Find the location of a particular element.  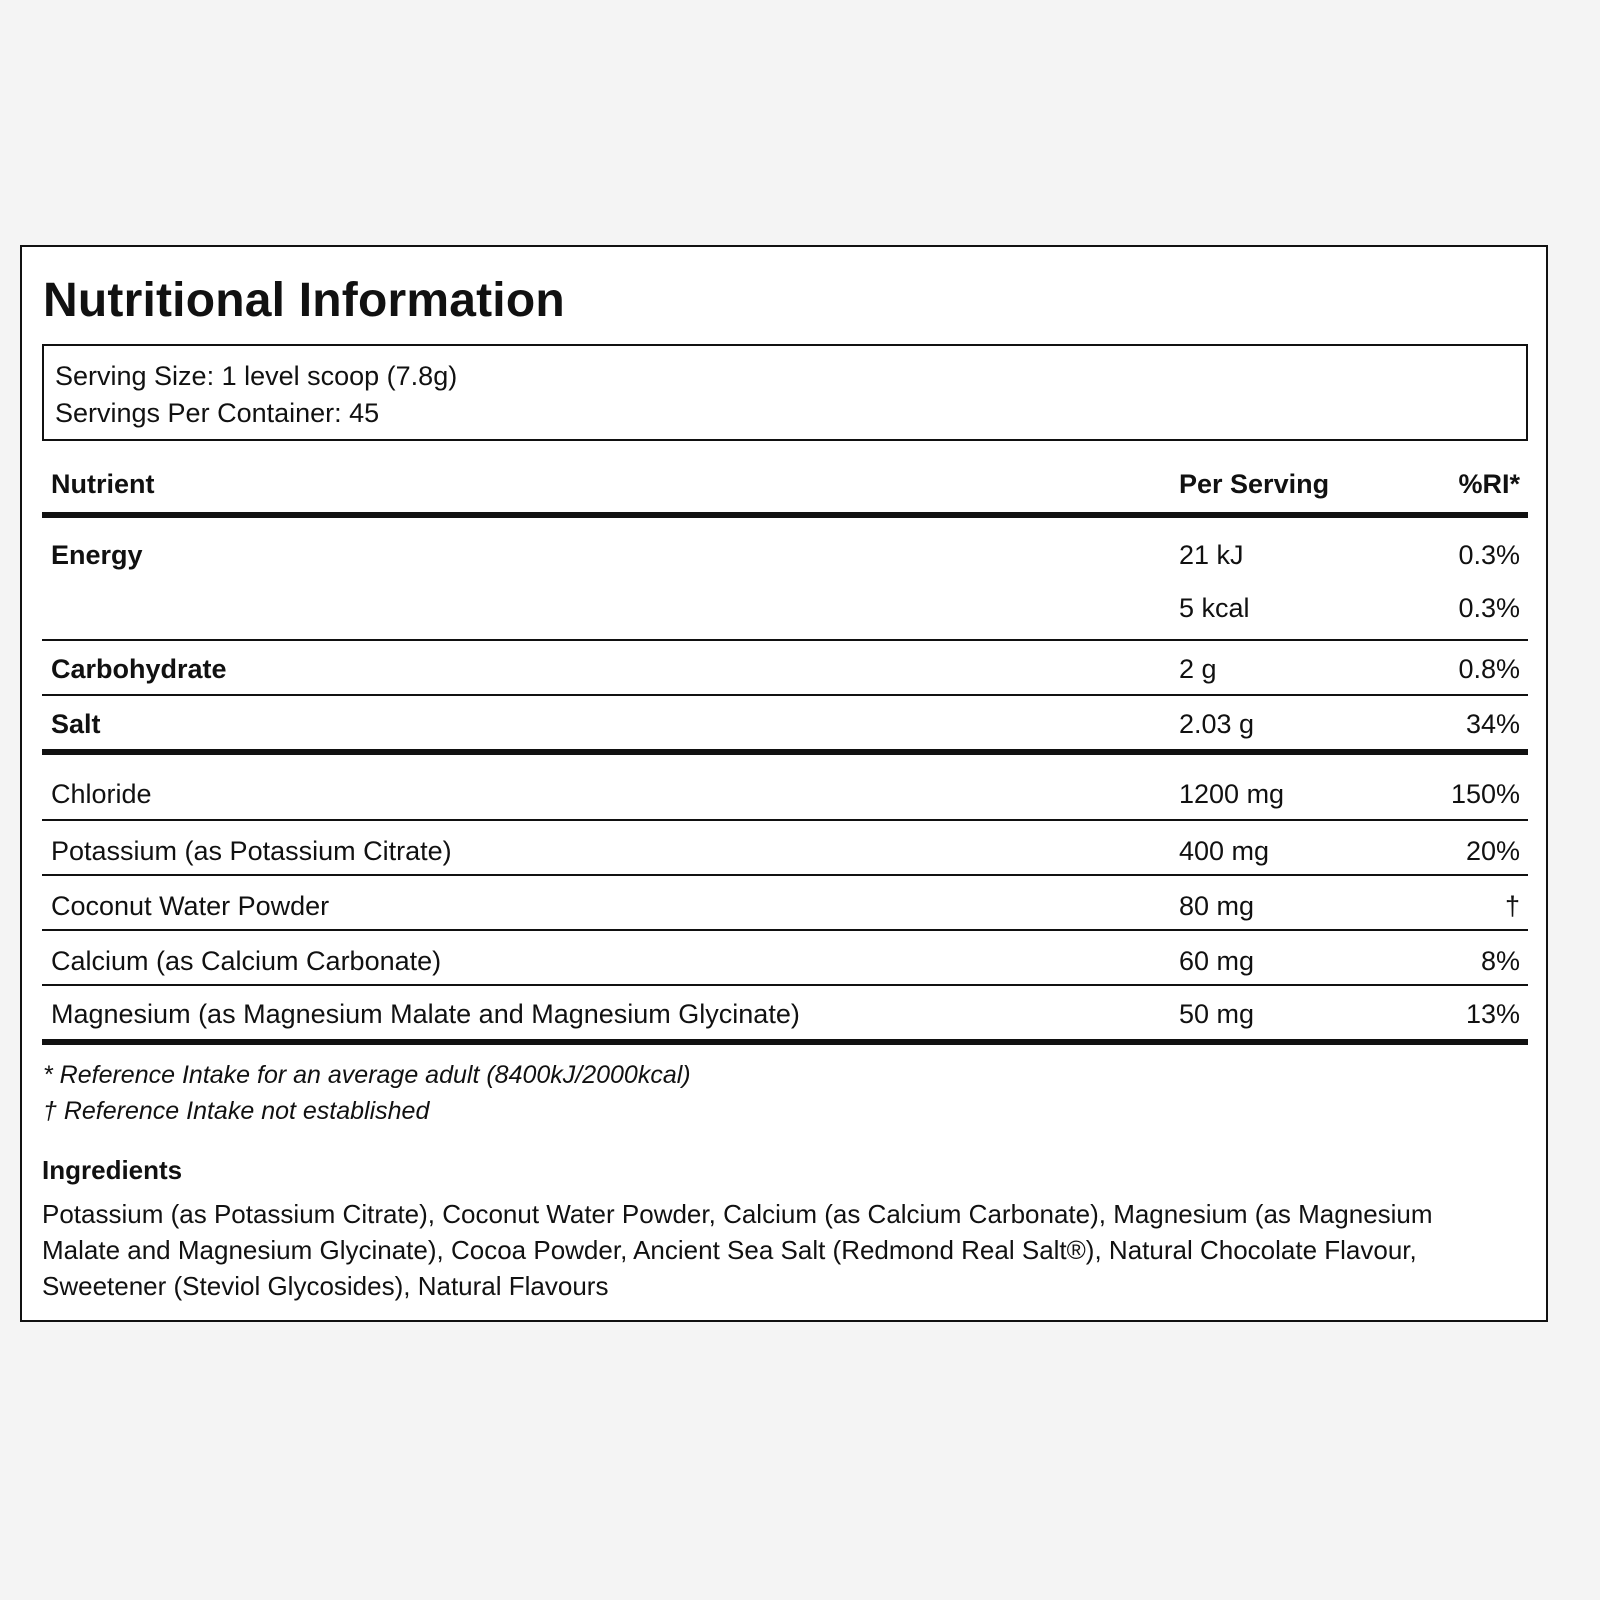

table-row: Chloride 1200 mg 150% is located at coordinates (785, 788).